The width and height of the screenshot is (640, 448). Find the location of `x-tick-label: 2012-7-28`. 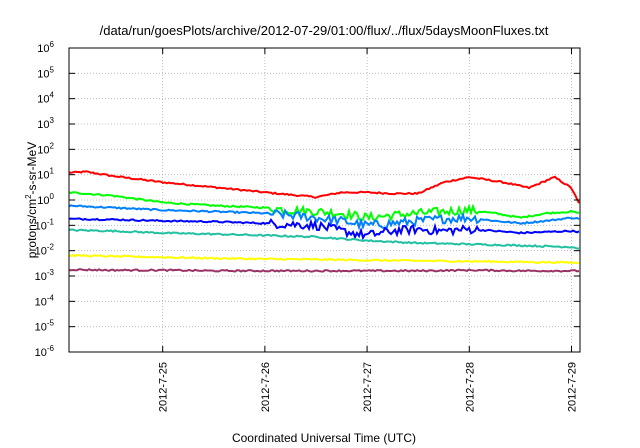

x-tick-label: 2012-7-28 is located at coordinates (470, 387).